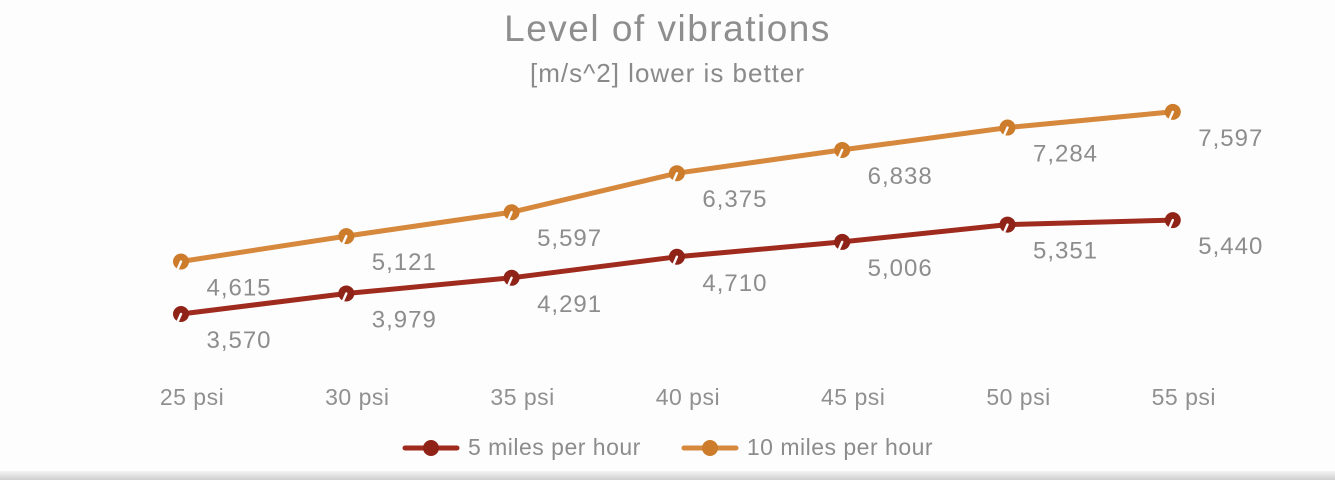 The image size is (1335, 480). I want to click on x-axis-label: 50 psi, so click(1018, 397).